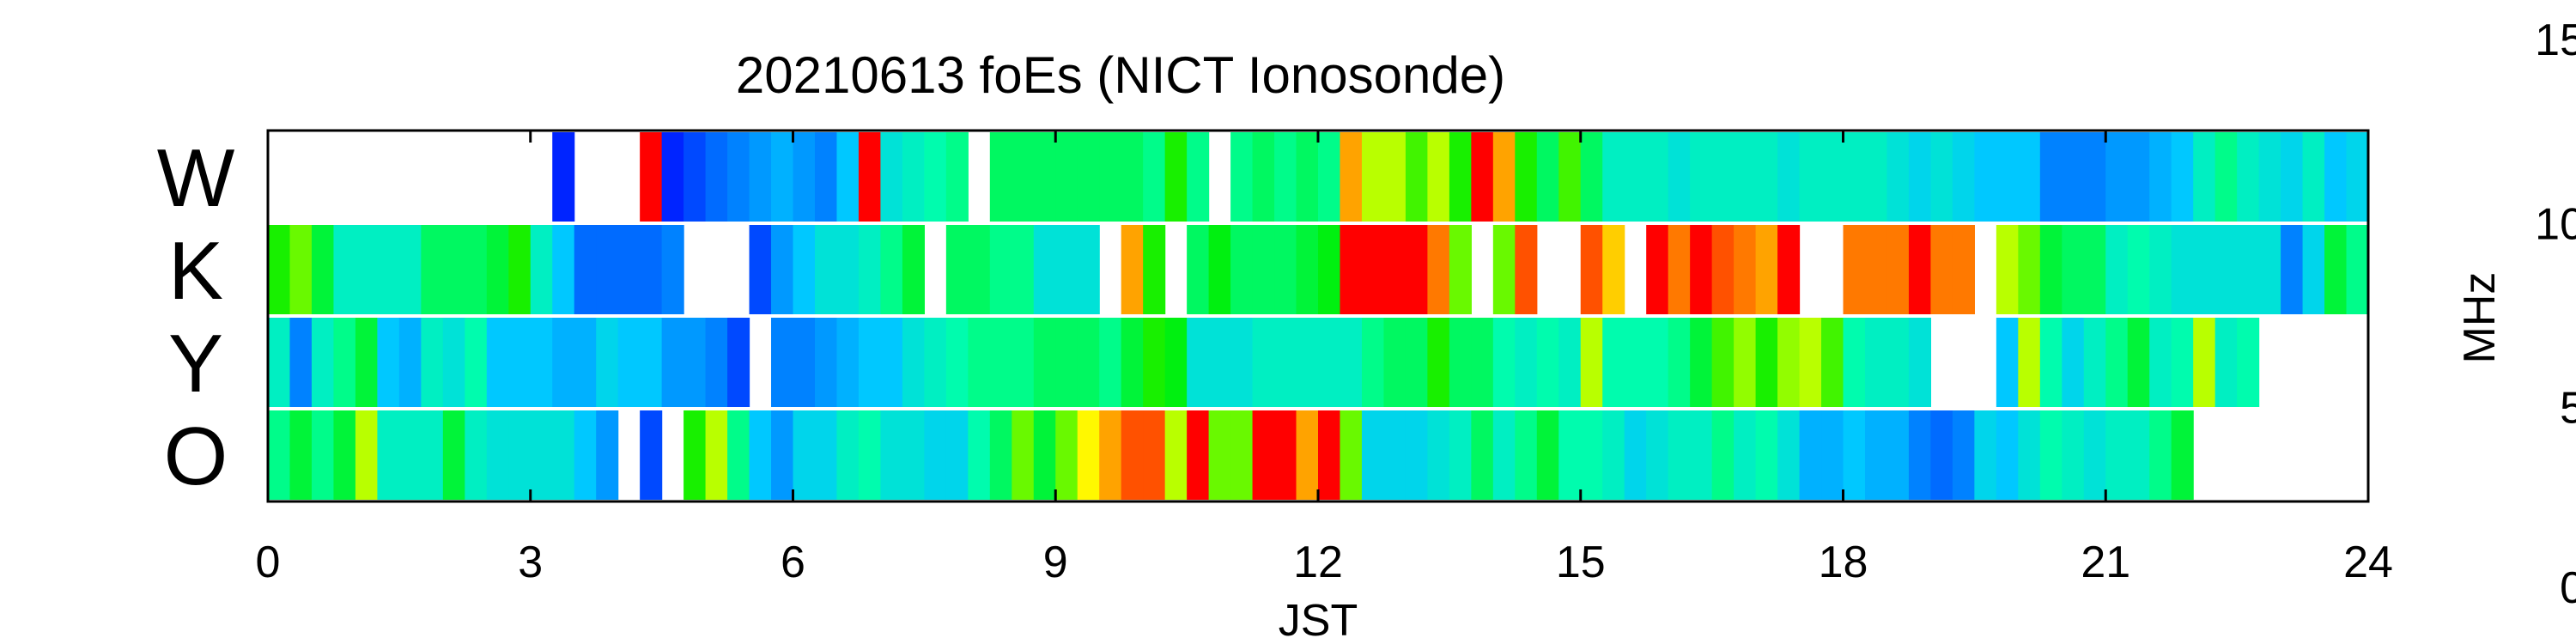  What do you see at coordinates (2105, 563) in the screenshot?
I see `x-tick-label: 21` at bounding box center [2105, 563].